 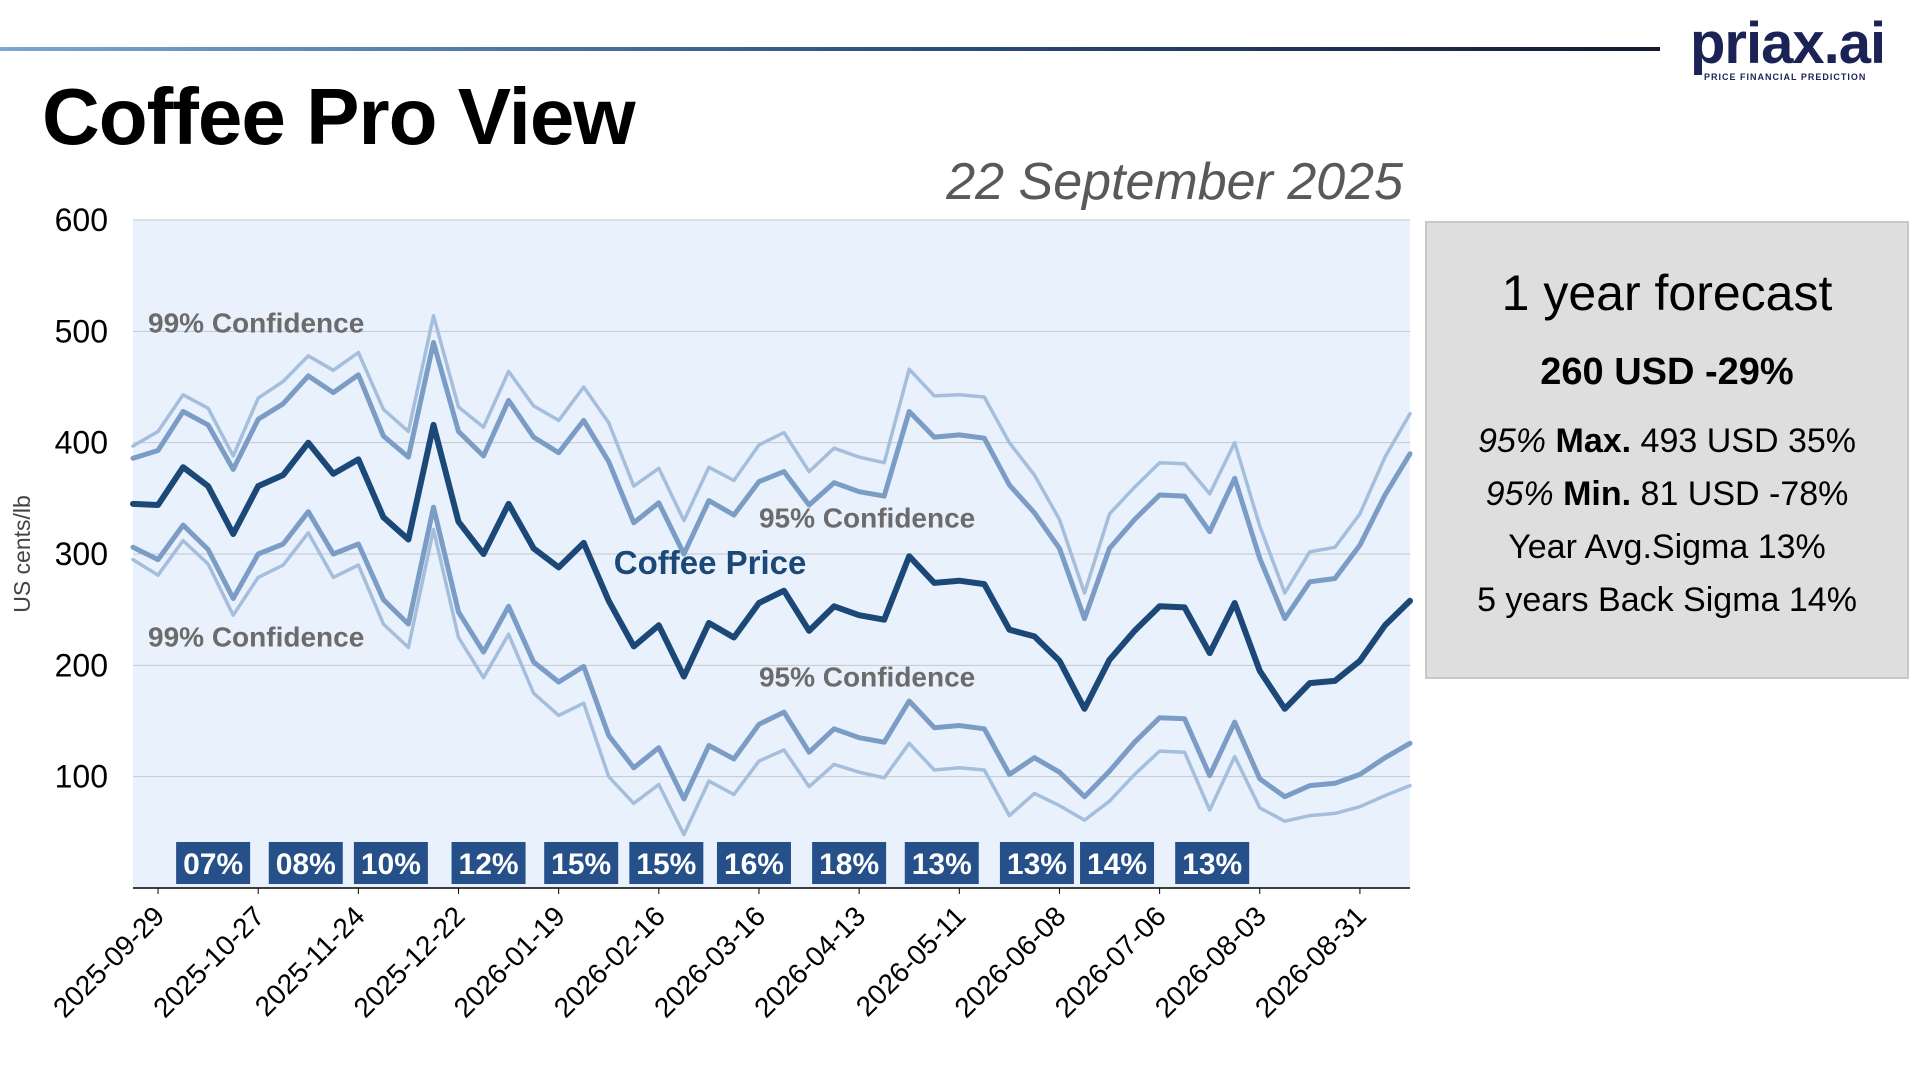 I want to click on y-tick-label: 400, so click(x=81, y=443).